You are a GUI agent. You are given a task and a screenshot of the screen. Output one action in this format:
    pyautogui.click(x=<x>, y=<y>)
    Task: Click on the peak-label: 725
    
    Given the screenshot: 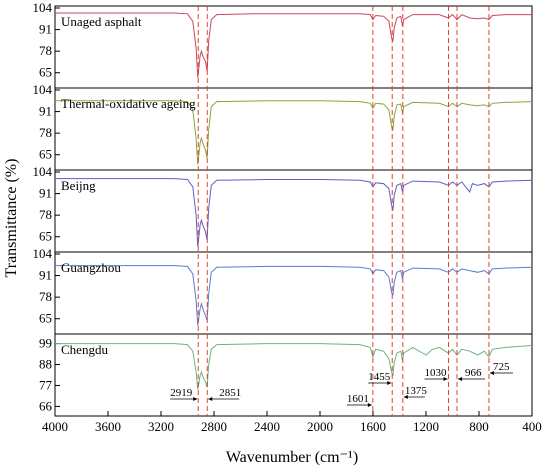 What is the action you would take?
    pyautogui.click(x=501, y=367)
    